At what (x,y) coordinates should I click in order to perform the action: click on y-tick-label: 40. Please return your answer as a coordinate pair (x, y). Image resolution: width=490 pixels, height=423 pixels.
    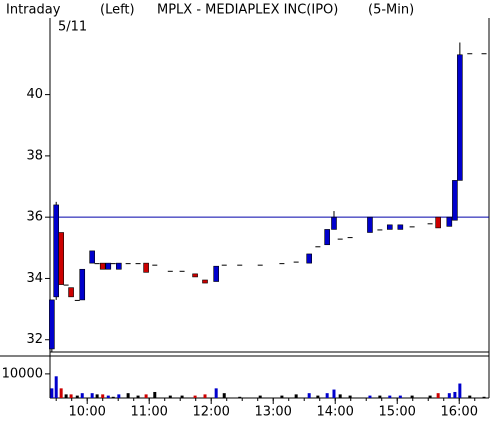
    Looking at the image, I should click on (34, 94).